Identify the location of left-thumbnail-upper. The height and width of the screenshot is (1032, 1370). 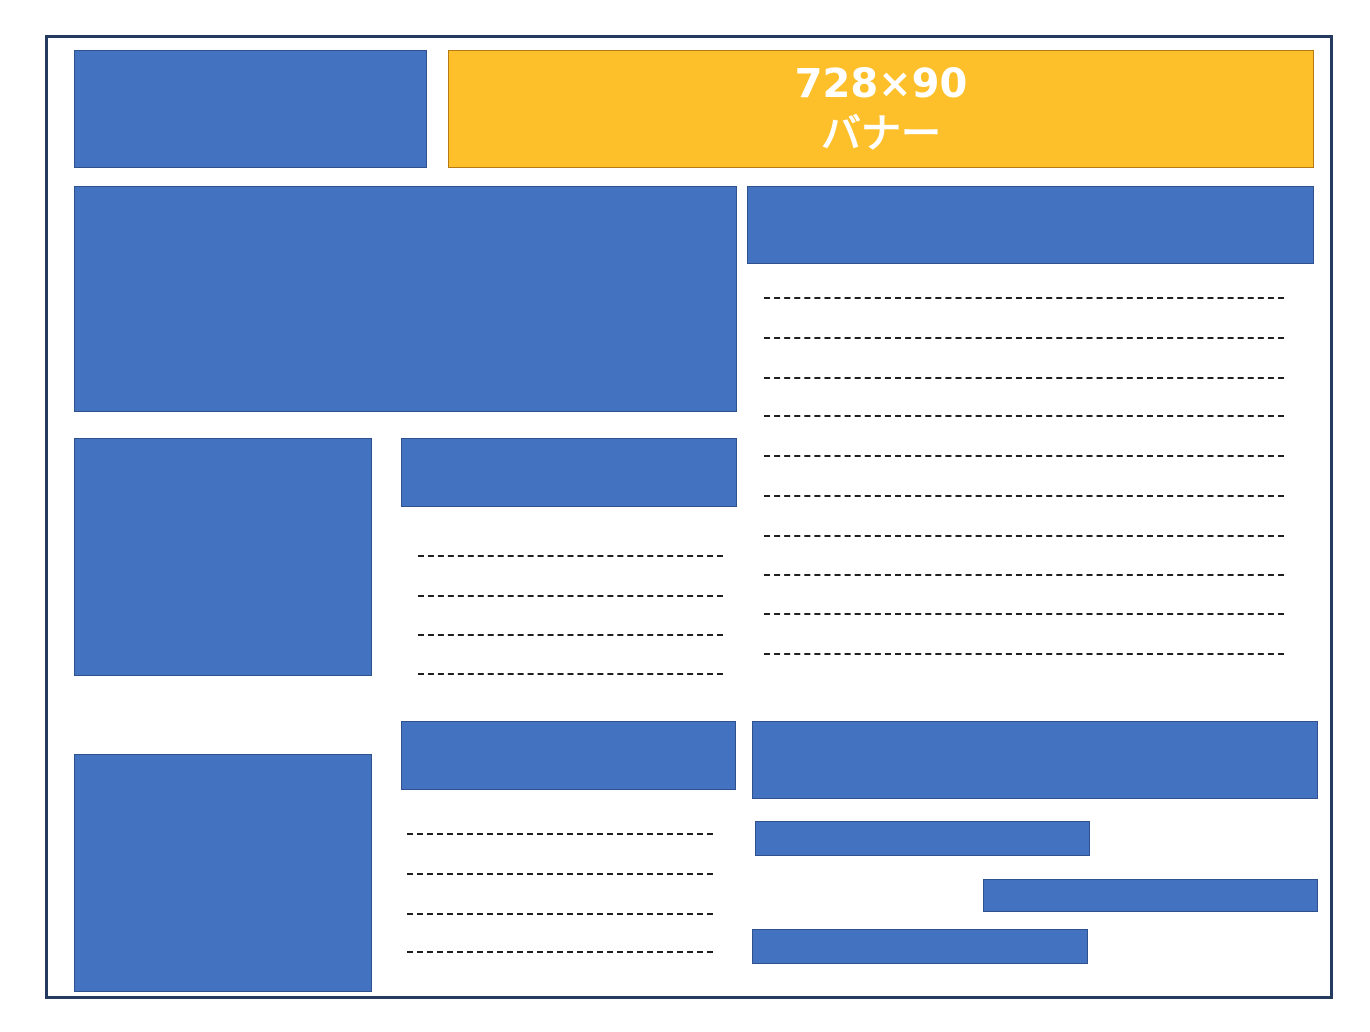
(223, 557).